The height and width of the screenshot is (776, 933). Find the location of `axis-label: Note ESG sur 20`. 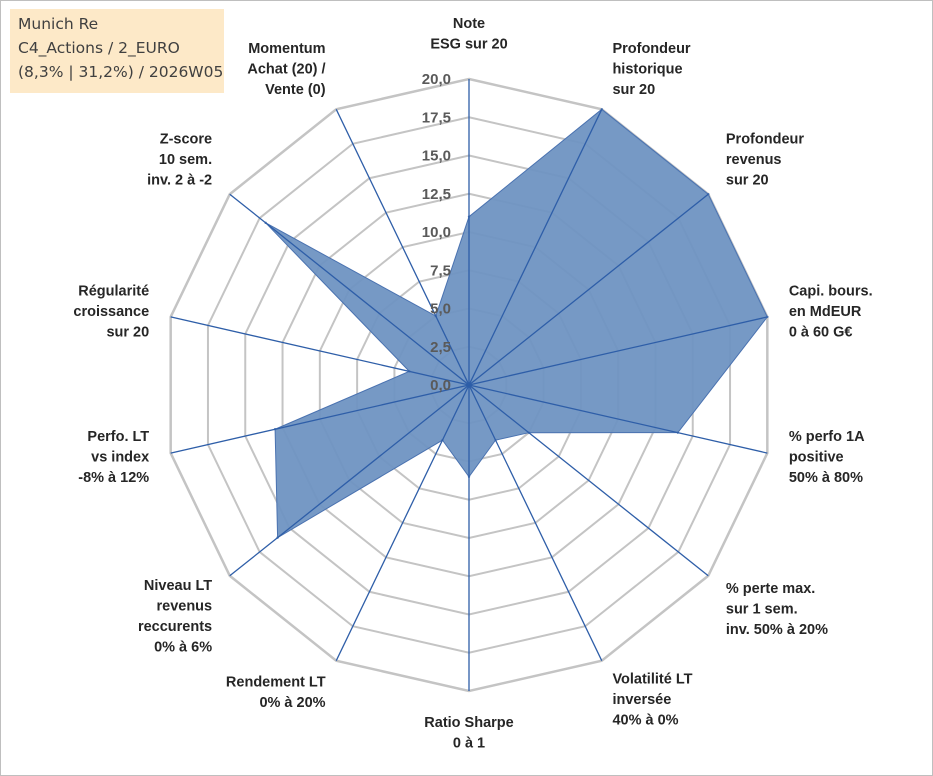

axis-label: Note ESG sur 20 is located at coordinates (468, 34).